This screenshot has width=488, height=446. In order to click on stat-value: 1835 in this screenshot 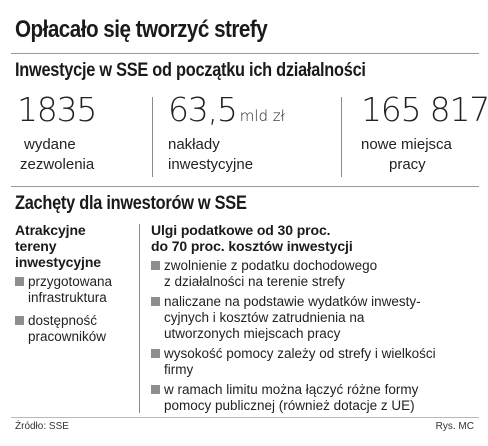, I will do `click(57, 109)`.